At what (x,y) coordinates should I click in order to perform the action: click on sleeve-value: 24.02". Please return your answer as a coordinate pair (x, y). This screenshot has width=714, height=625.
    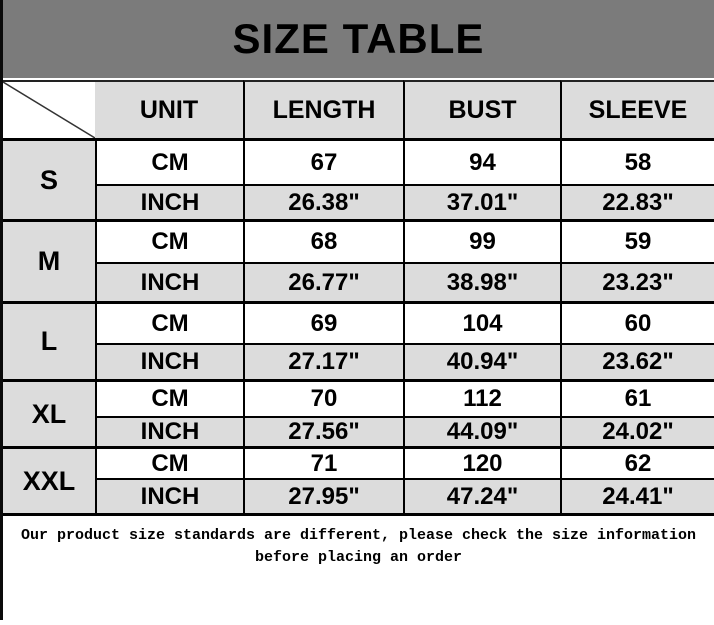
    Looking at the image, I should click on (637, 433).